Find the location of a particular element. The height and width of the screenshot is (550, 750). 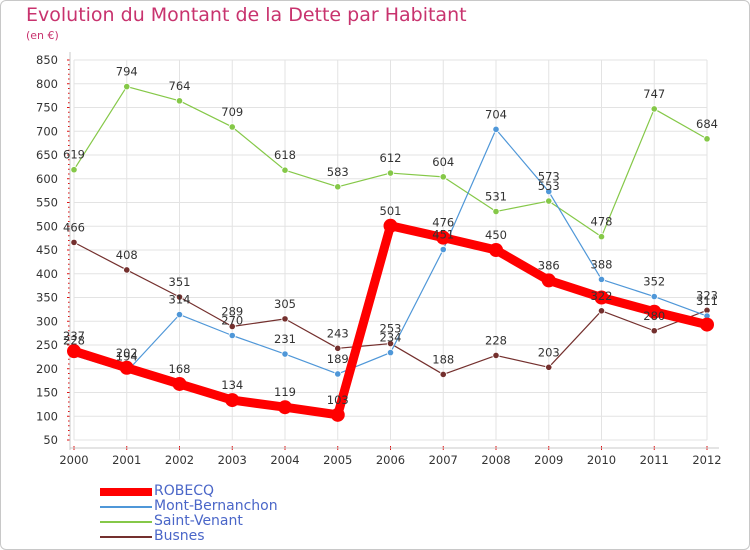

legend-item: Saint-Venant is located at coordinates (250, 521).